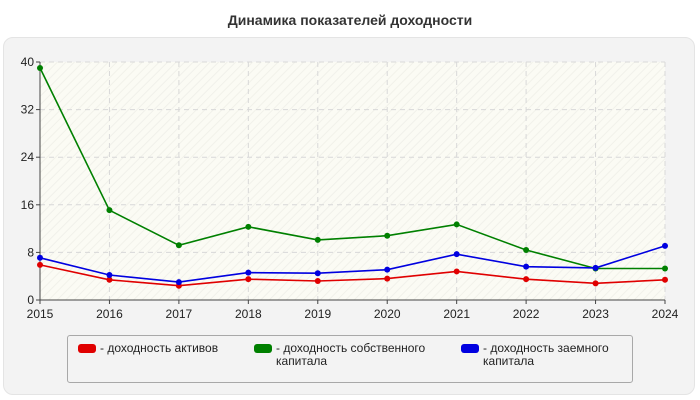 This screenshot has height=400, width=700. What do you see at coordinates (263, 348) in the screenshot?
I see `legend-swatch-equity` at bounding box center [263, 348].